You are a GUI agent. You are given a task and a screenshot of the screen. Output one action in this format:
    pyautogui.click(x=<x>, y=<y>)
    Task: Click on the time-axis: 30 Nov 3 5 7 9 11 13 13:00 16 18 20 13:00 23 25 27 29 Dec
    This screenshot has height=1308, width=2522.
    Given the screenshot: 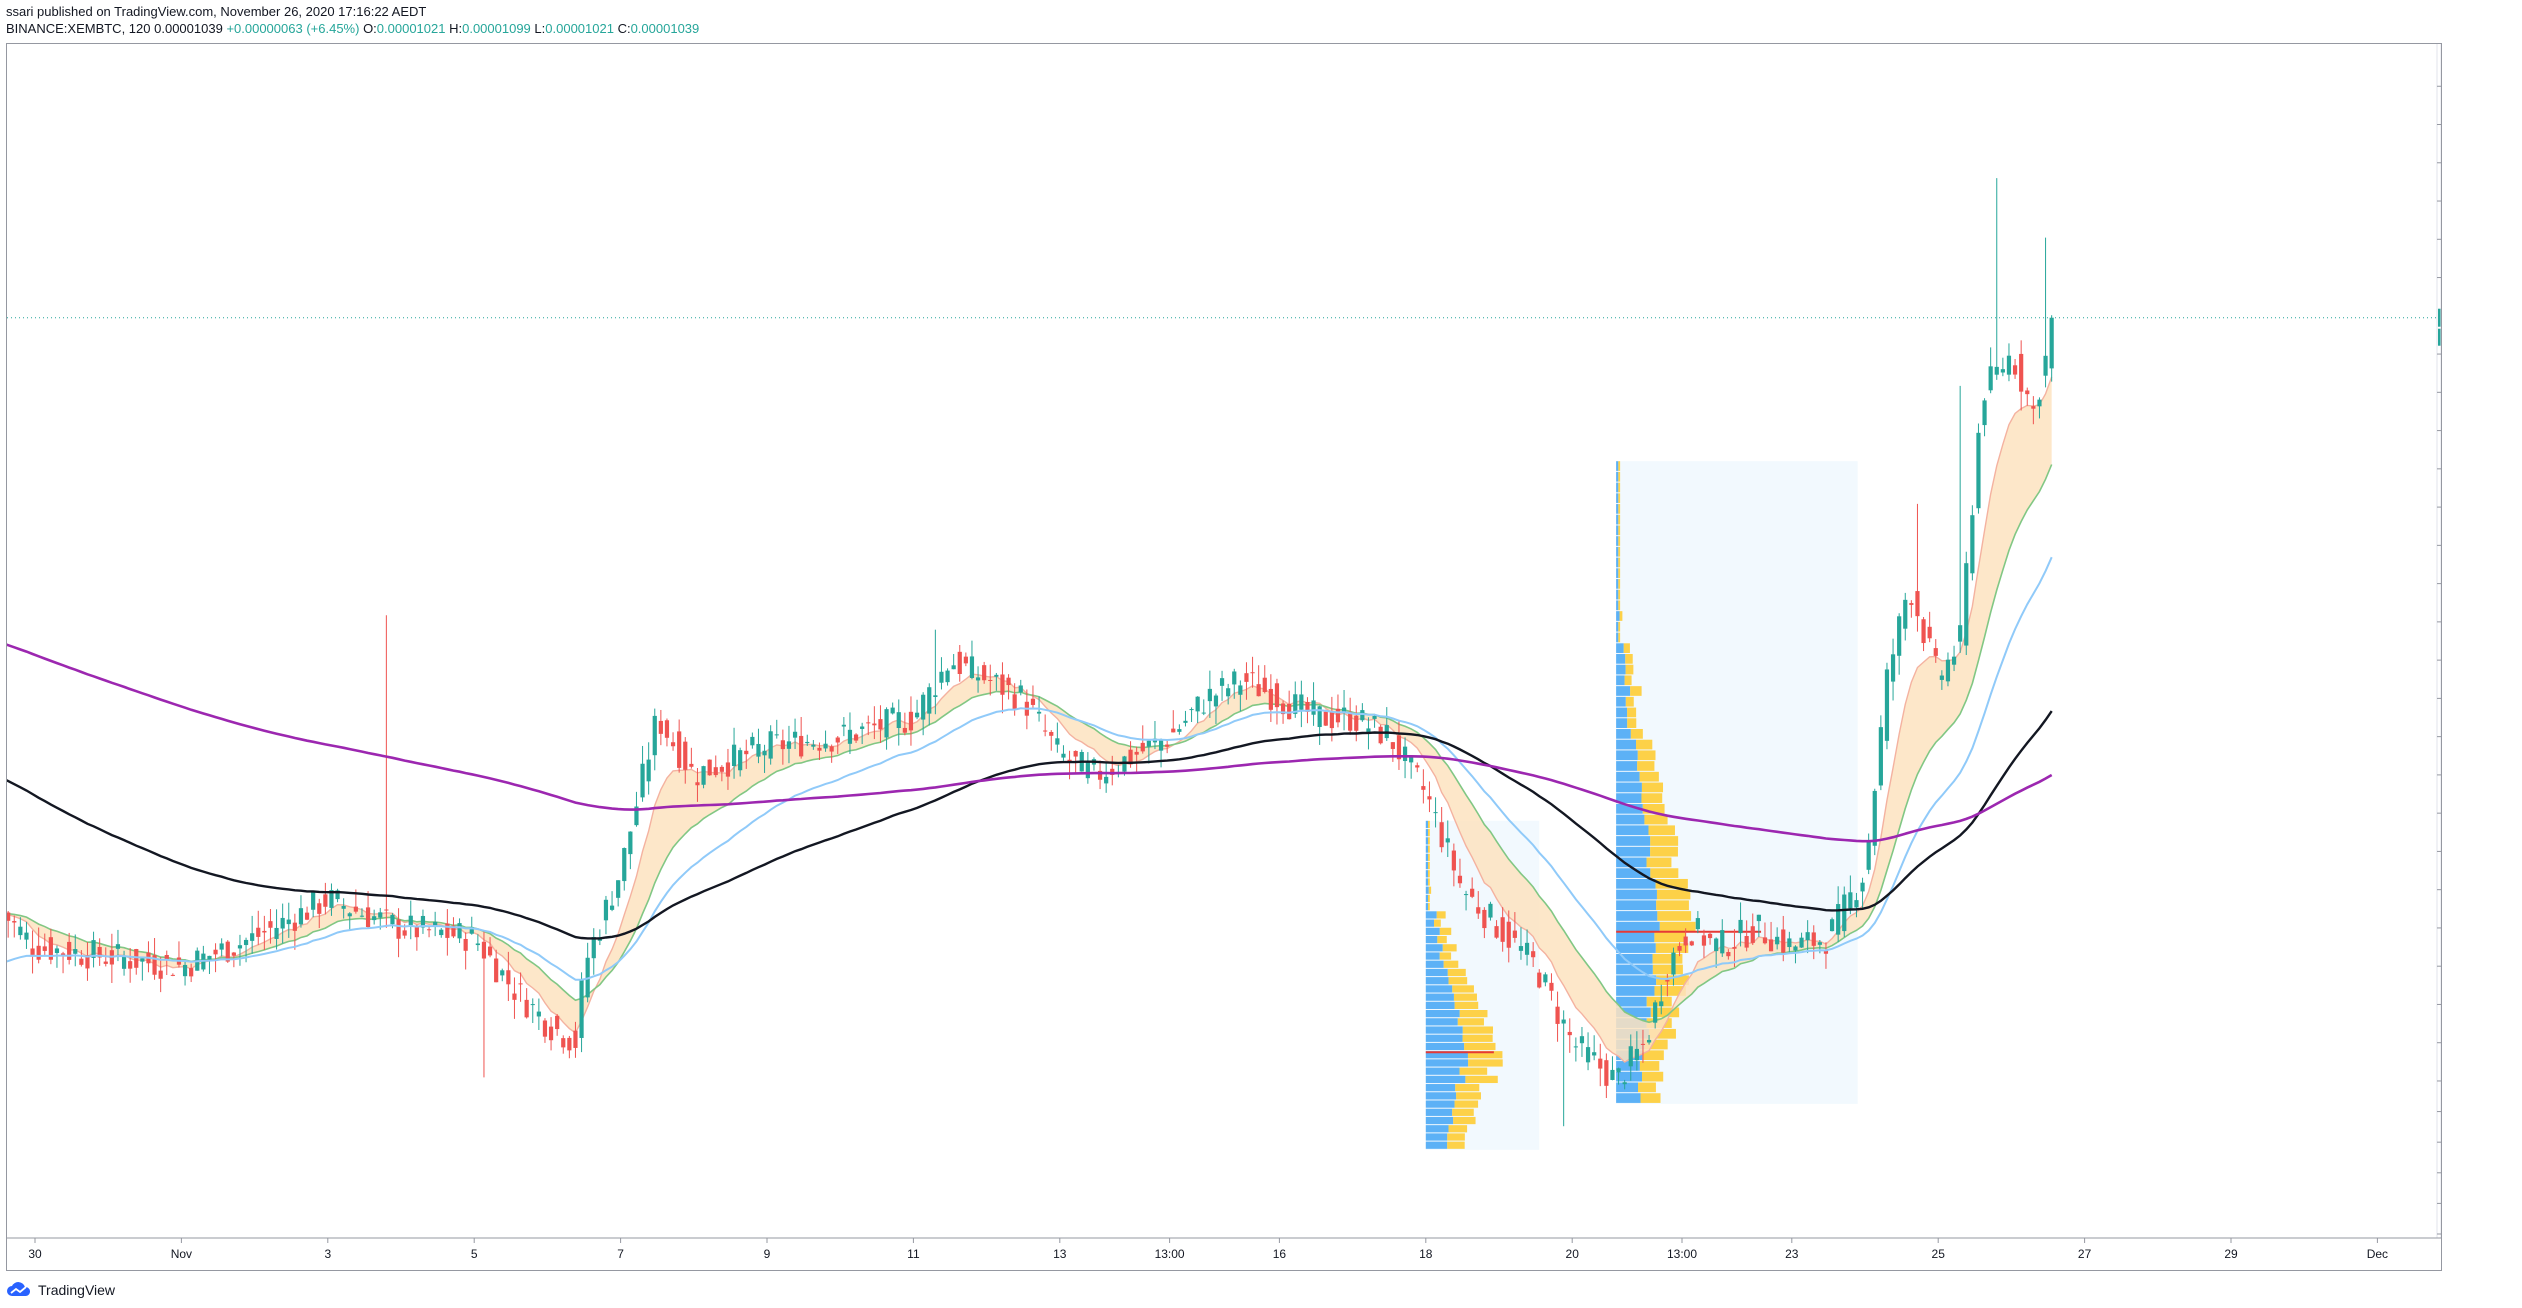 What is the action you would take?
    pyautogui.click(x=1224, y=1249)
    